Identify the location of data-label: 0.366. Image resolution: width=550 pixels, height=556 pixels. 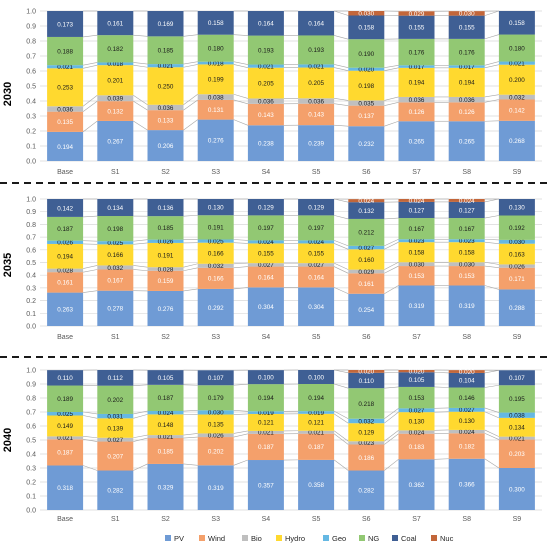
(467, 485).